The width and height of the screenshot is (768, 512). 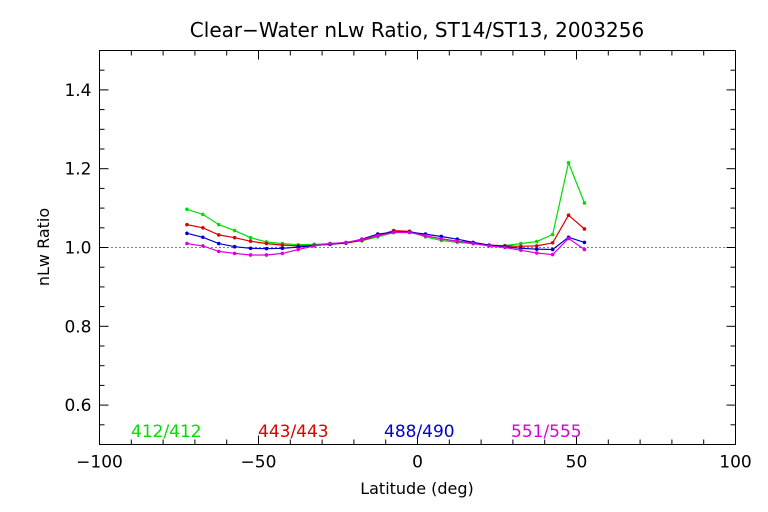 I want to click on x-tick-label: −100, so click(x=99, y=463).